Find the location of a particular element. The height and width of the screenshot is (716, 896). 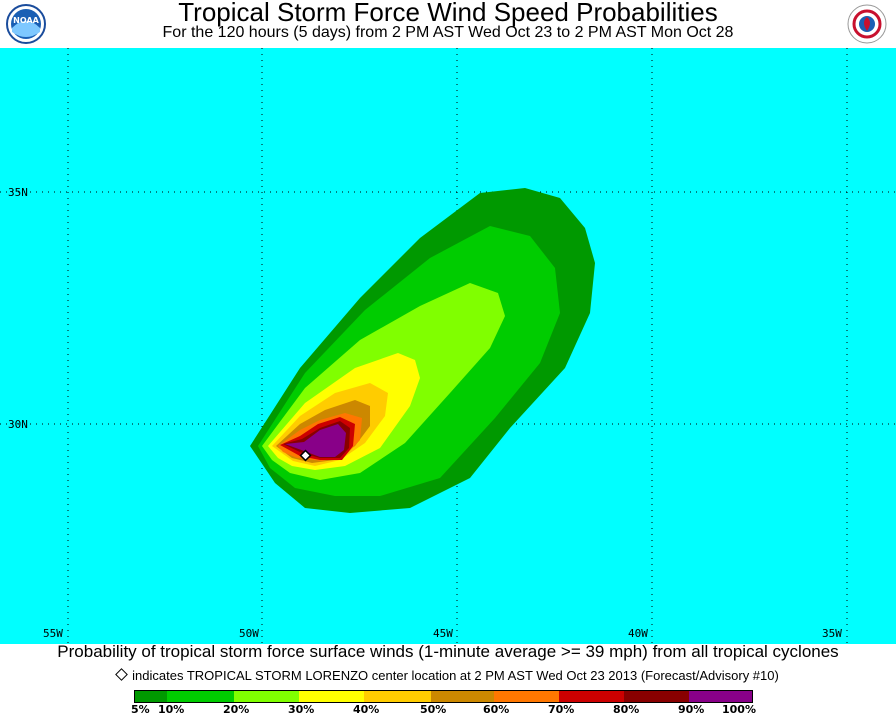

lon-label-55w: 55W is located at coordinates (53, 633).